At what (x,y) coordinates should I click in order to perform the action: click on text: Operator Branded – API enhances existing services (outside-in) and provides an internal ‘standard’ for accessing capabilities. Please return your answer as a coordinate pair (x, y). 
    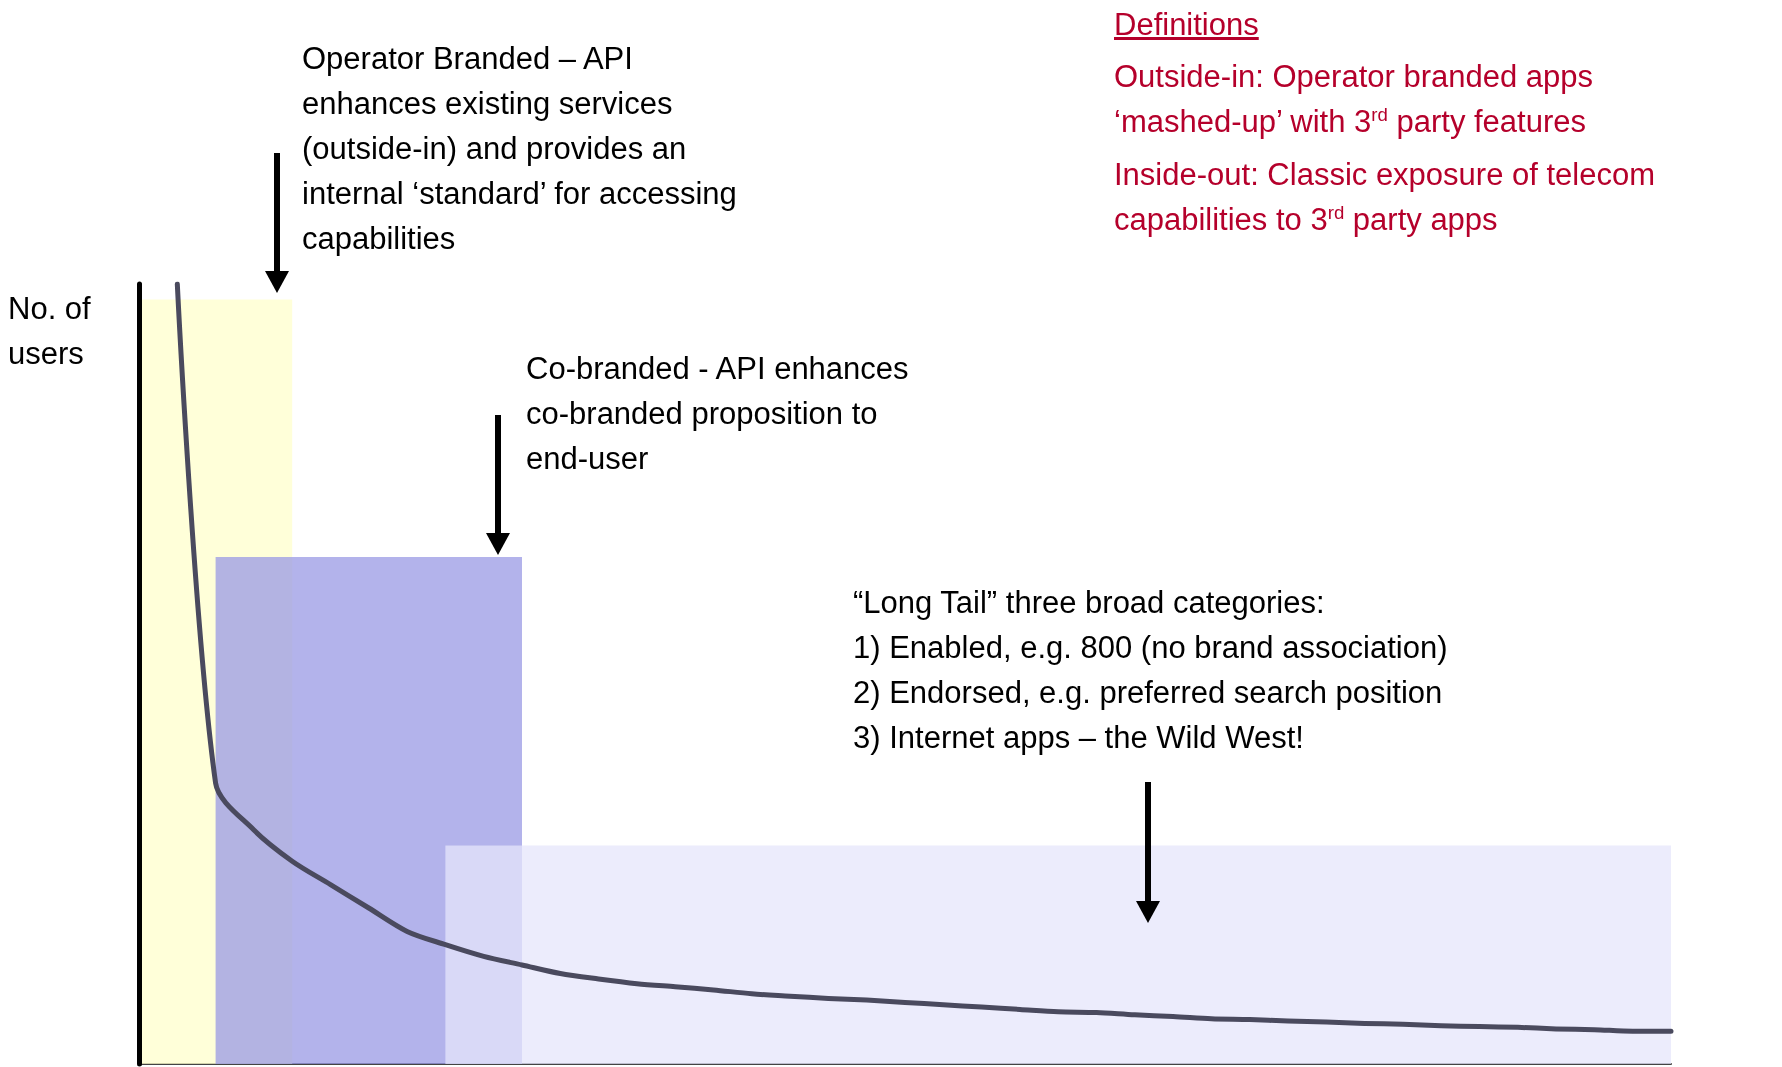
    Looking at the image, I should click on (520, 149).